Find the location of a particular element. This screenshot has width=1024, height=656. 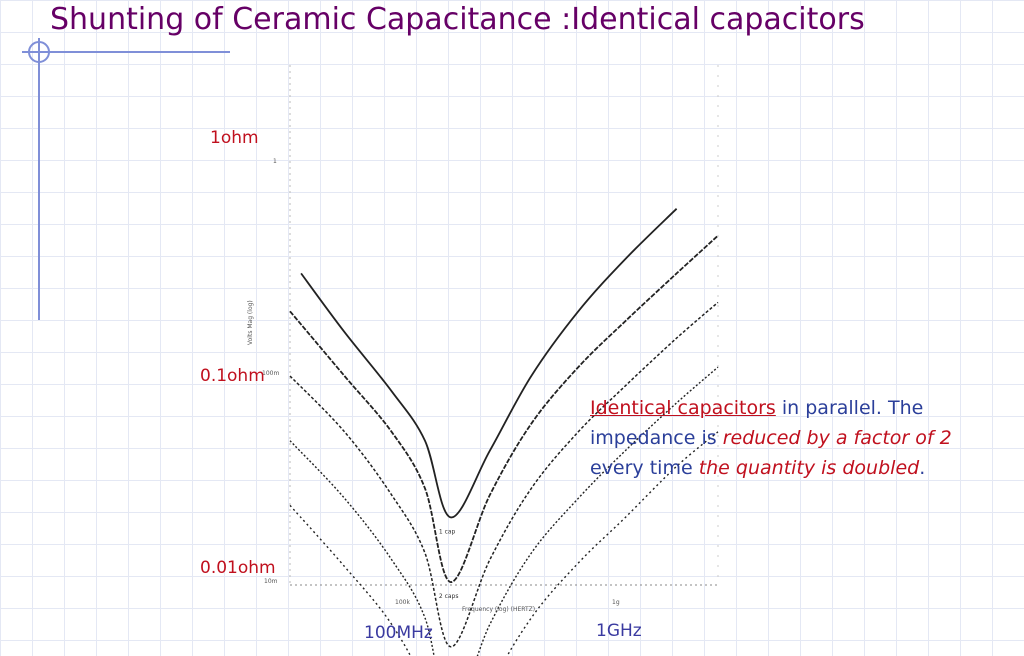

curve-label-2: 2 caps is located at coordinates (449, 596).